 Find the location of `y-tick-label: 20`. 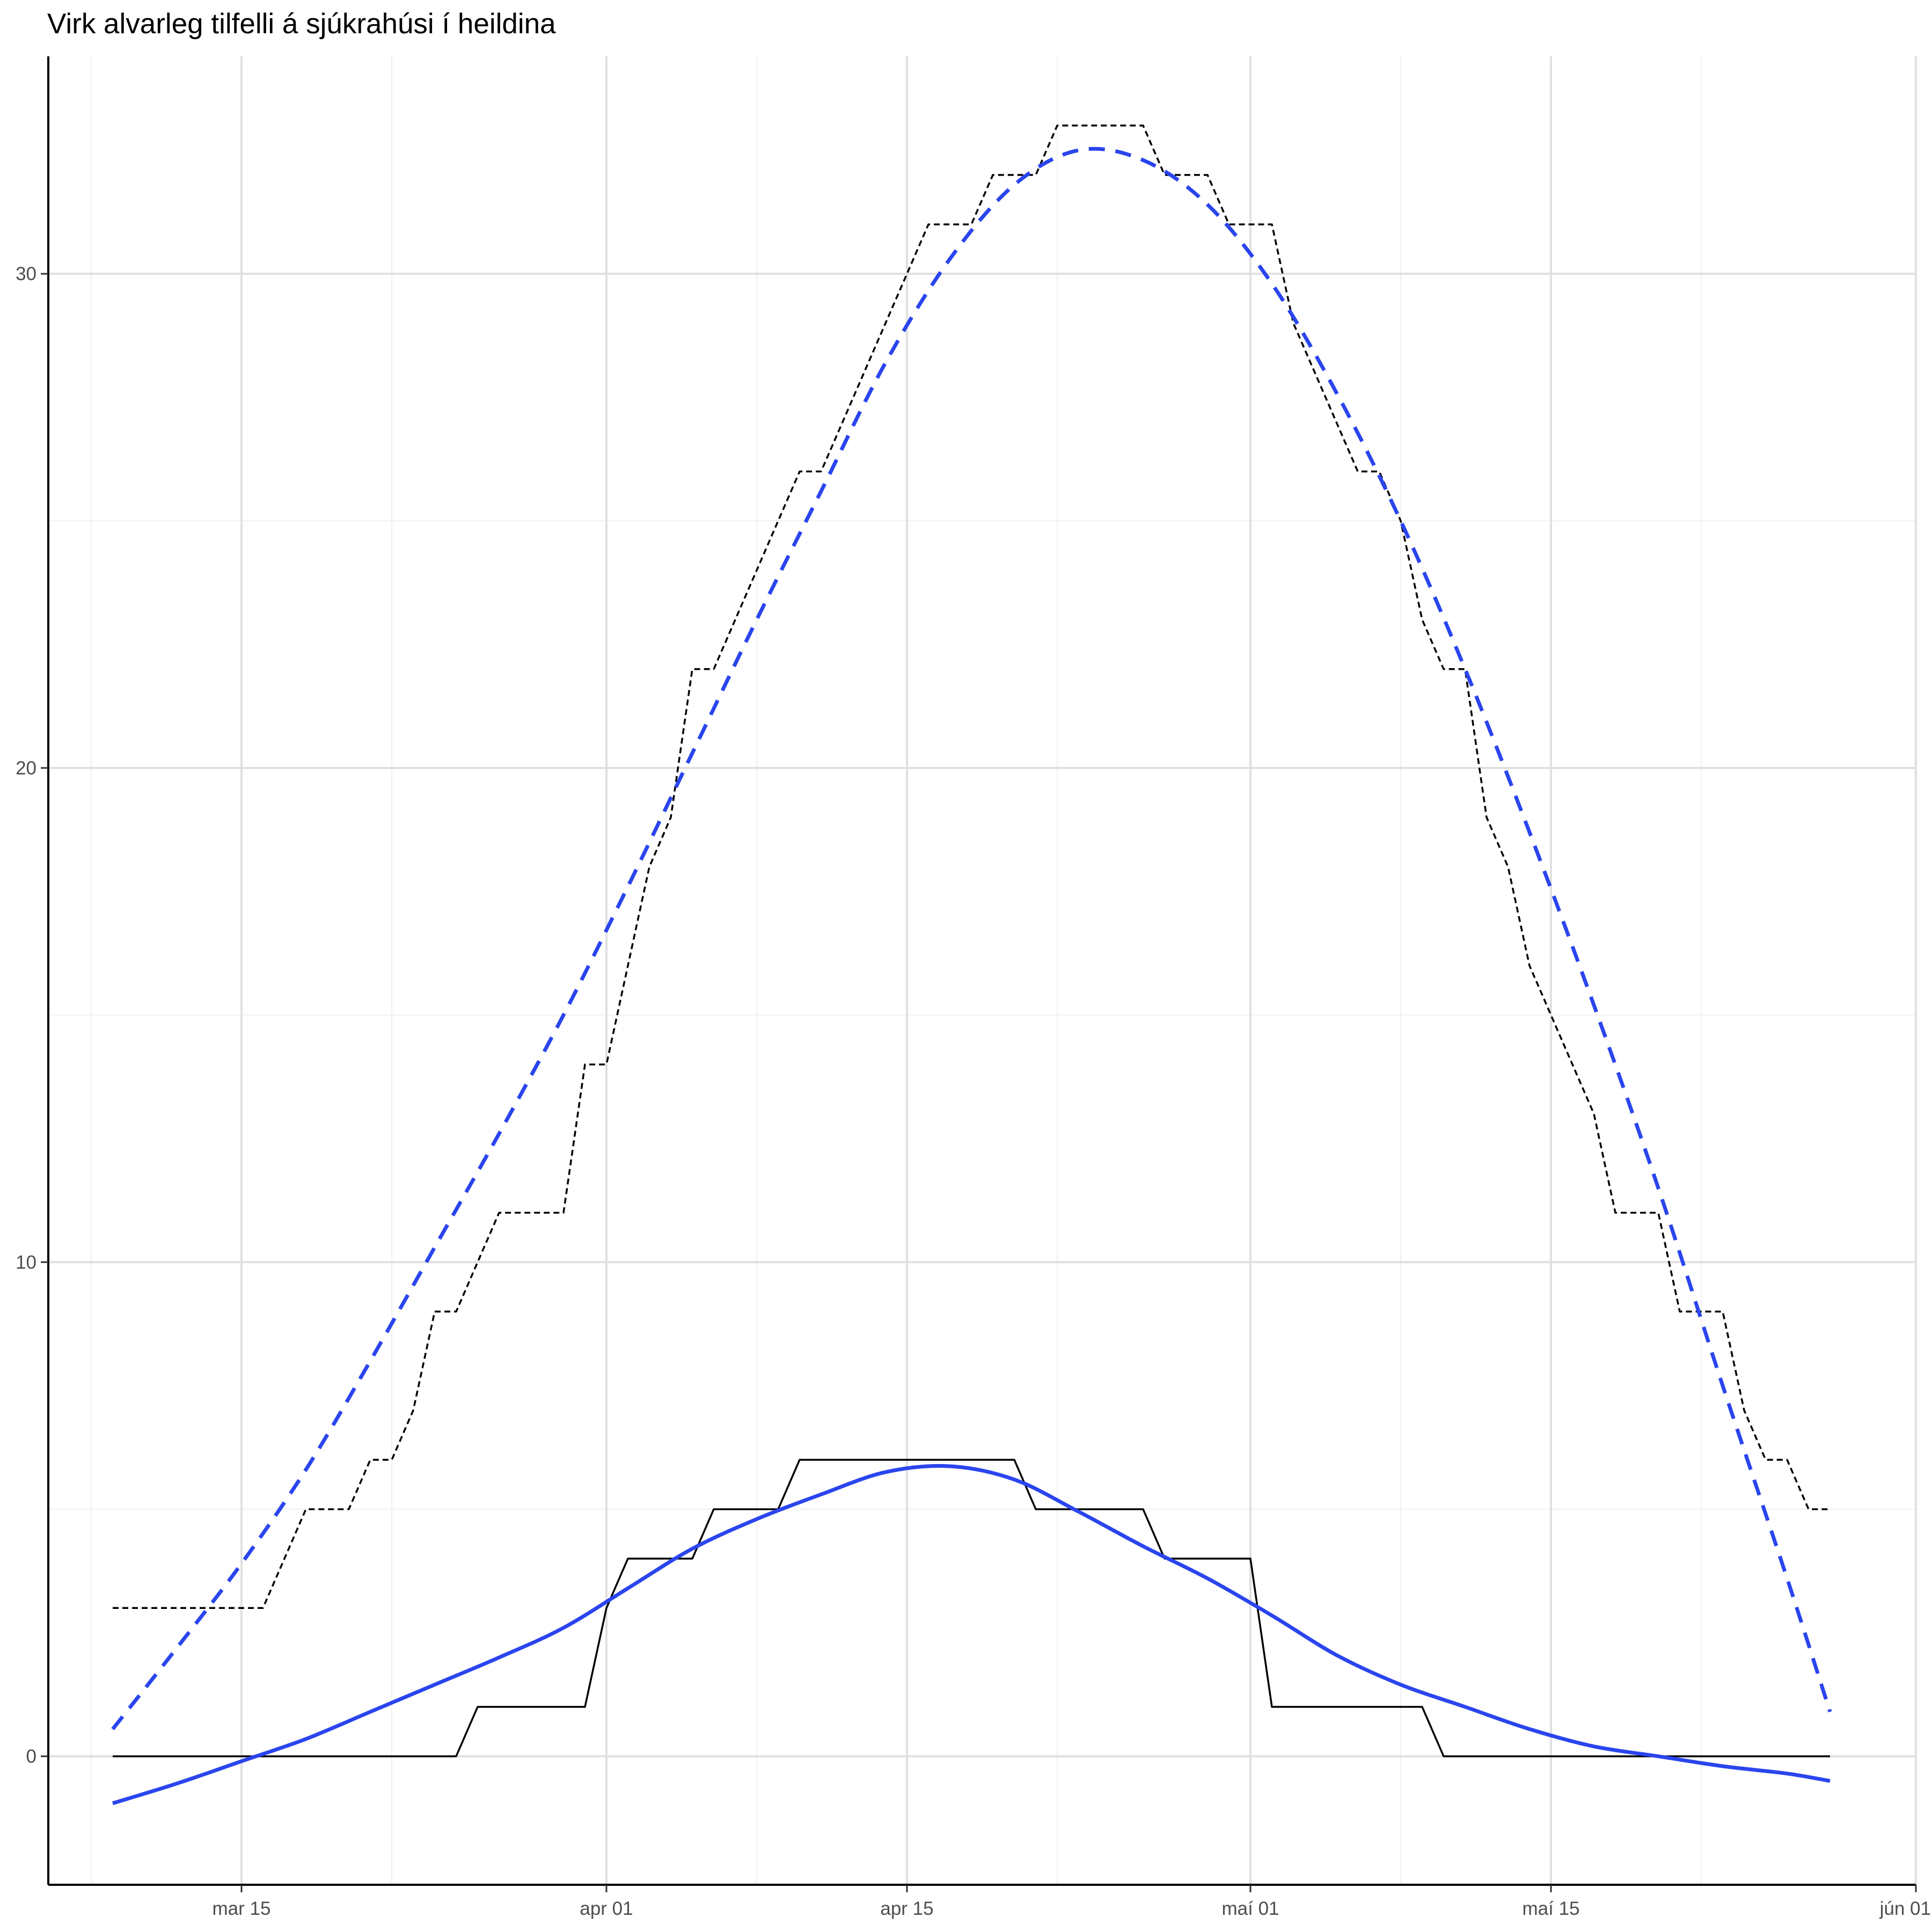

y-tick-label: 20 is located at coordinates (26, 768).